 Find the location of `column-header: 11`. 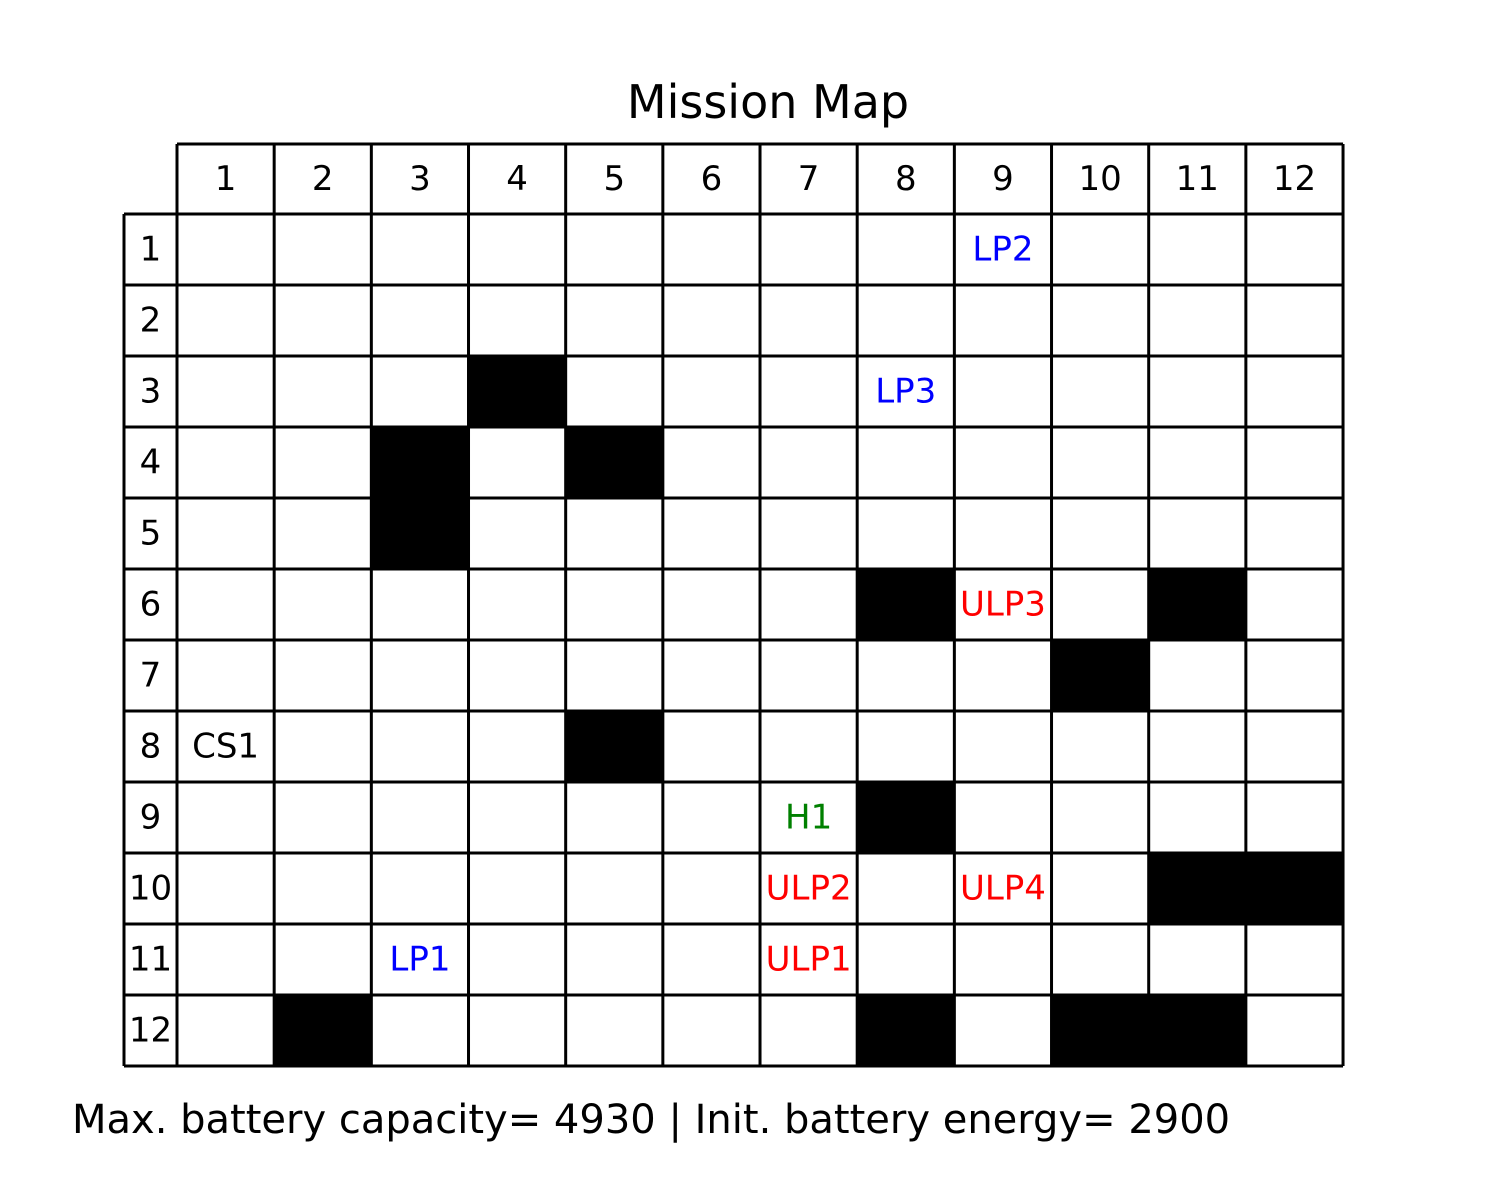

column-header: 11 is located at coordinates (1197, 179).